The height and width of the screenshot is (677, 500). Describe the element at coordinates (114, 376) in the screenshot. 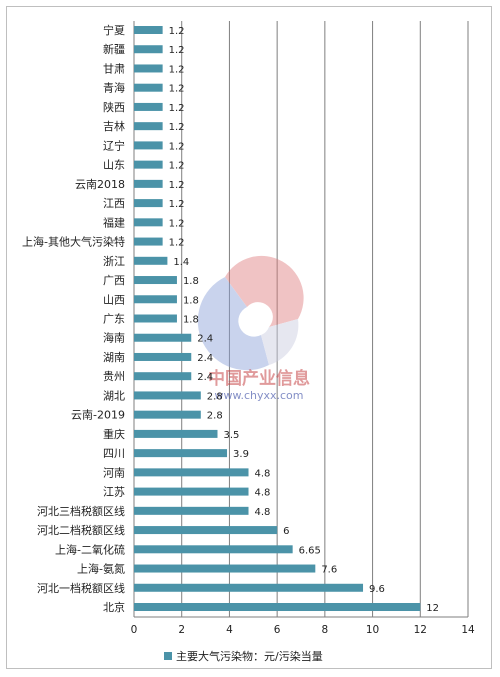

I see `category-label: 贵州` at that location.